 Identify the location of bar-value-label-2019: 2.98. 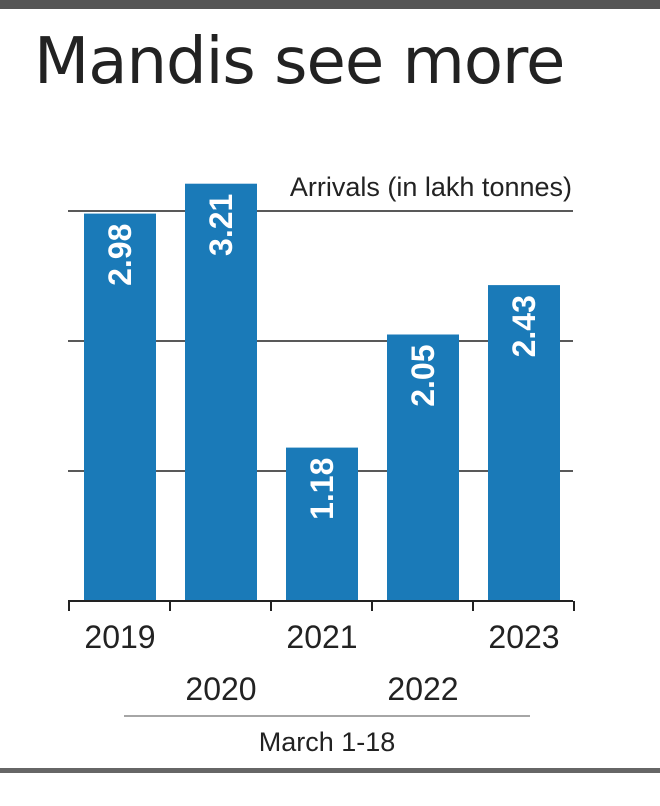
(120, 255).